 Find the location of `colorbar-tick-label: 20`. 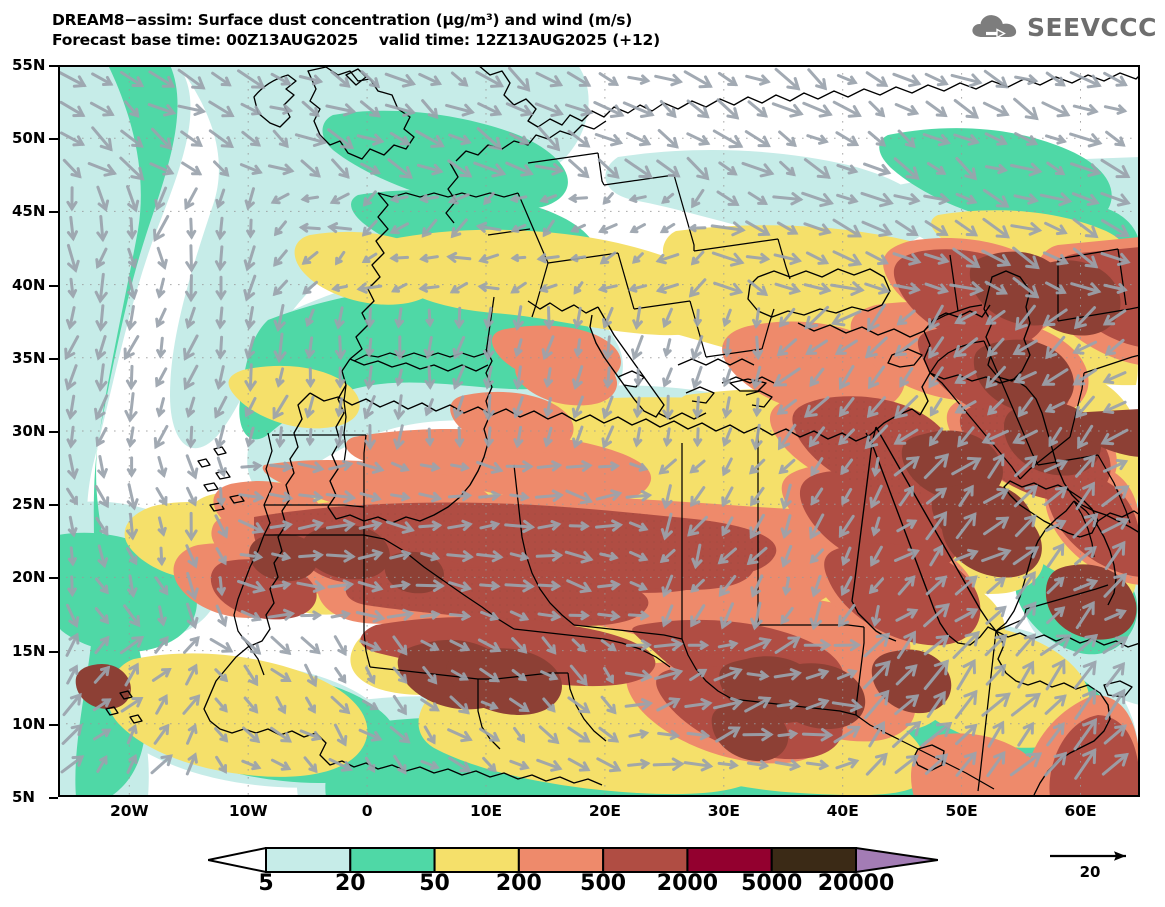

colorbar-tick-label: 20 is located at coordinates (350, 883).